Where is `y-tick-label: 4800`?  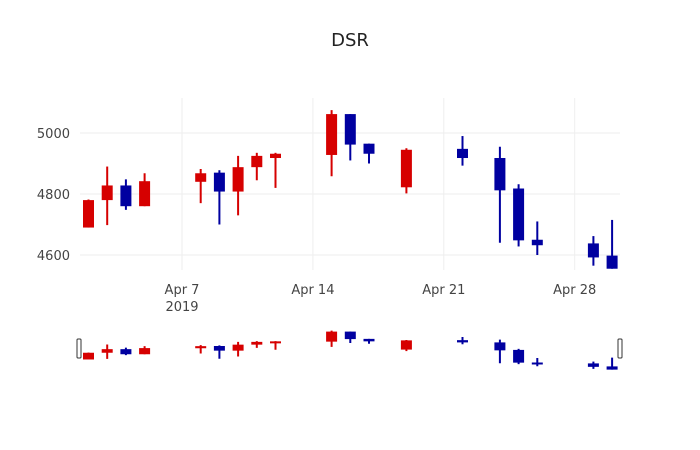 y-tick-label: 4800 is located at coordinates (53, 195).